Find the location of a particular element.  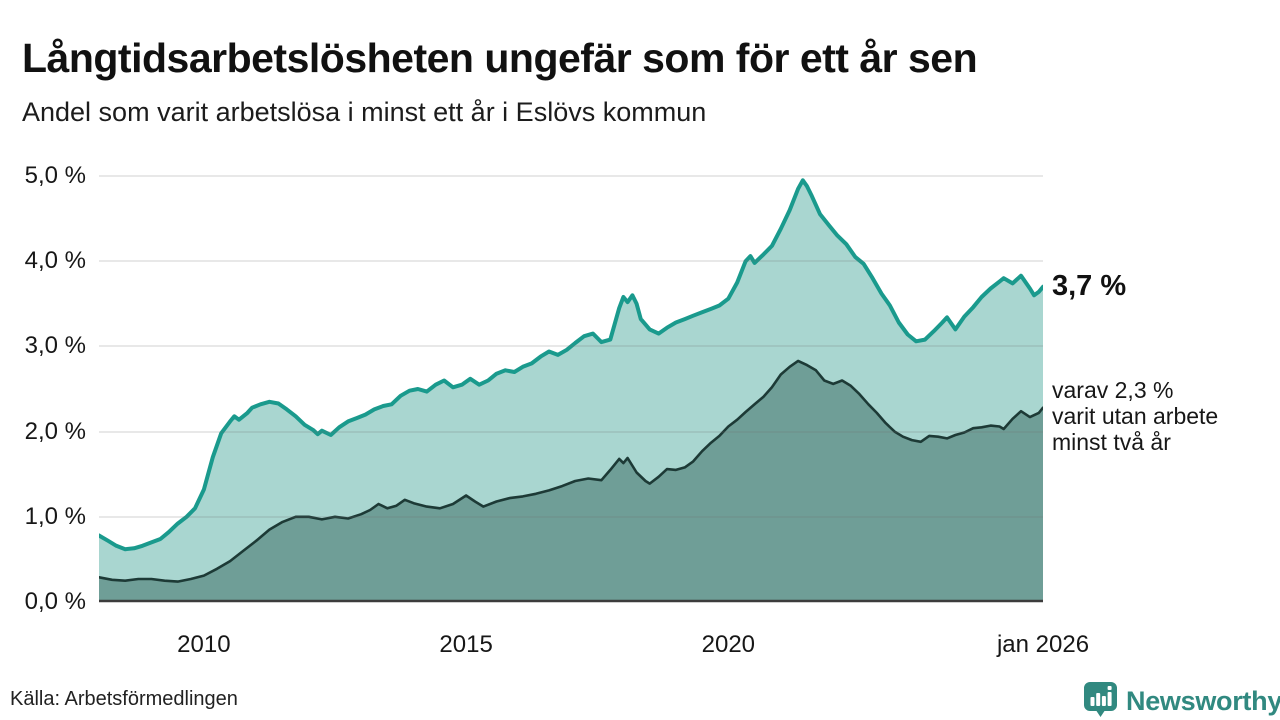

y-axis-label: 1,0 % is located at coordinates (55, 516).